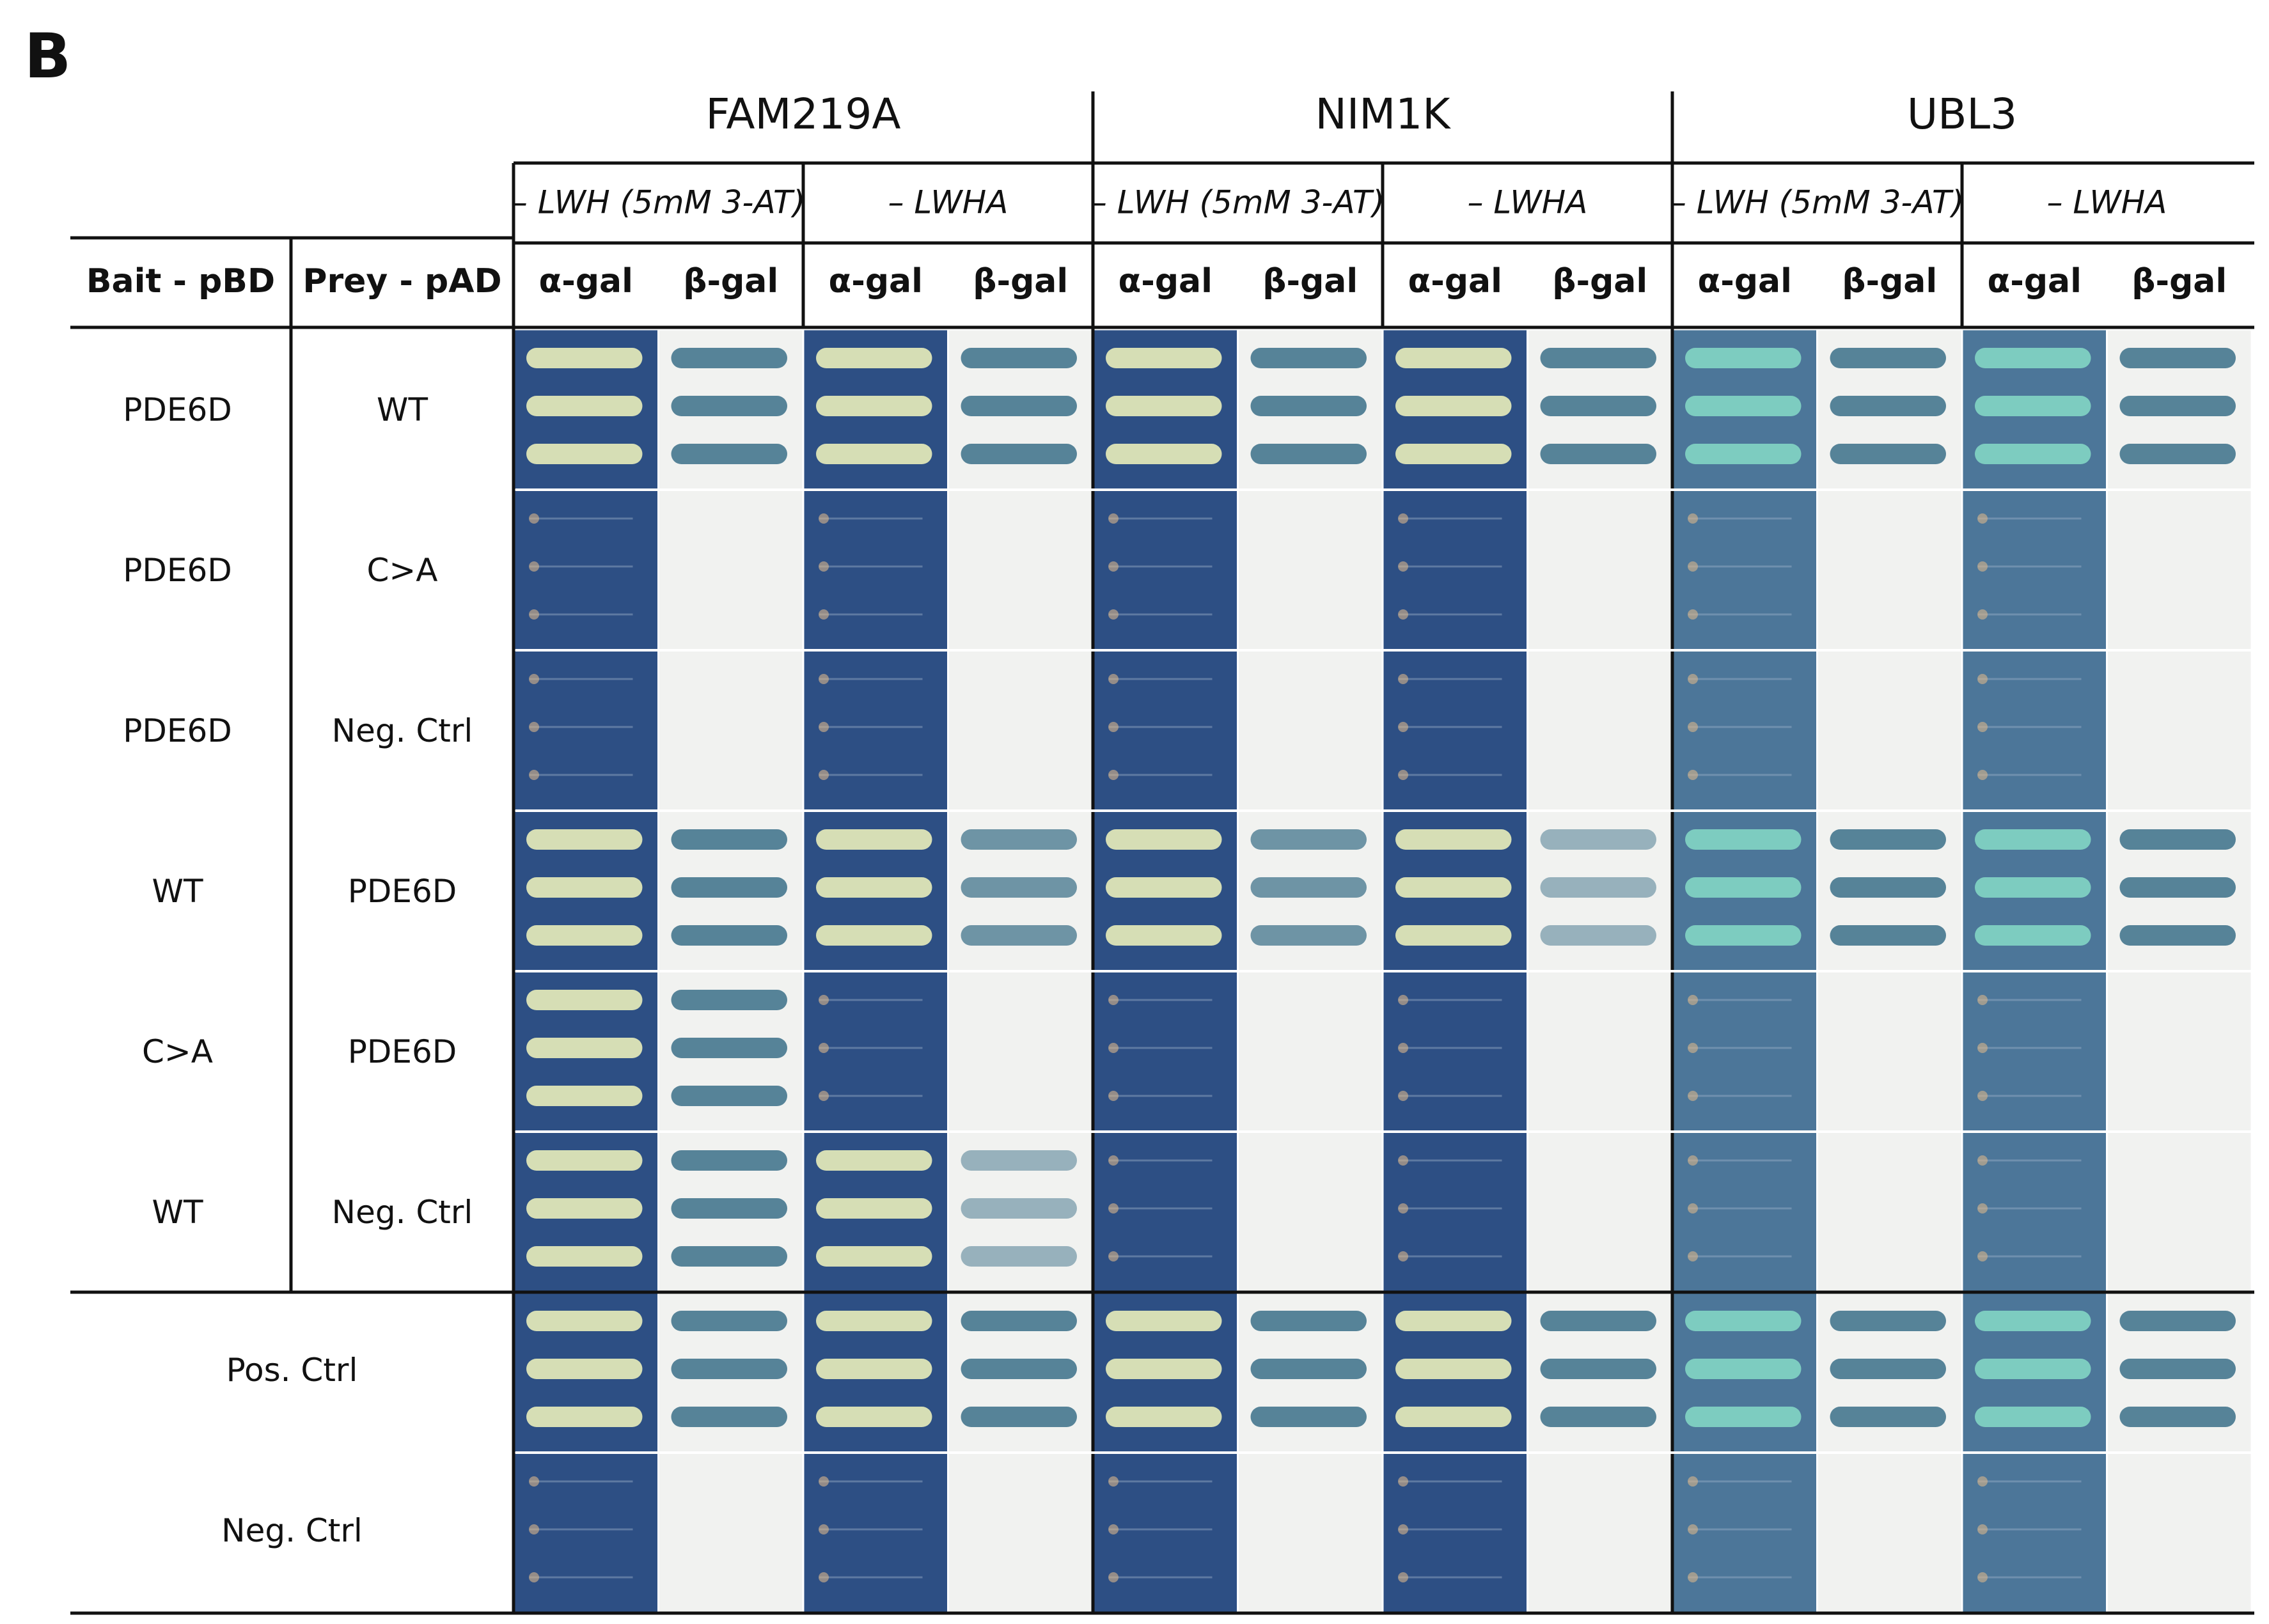 This screenshot has width=2269, height=1624. What do you see at coordinates (402, 730) in the screenshot?
I see `prey-row-label: Neg. Ctrl` at bounding box center [402, 730].